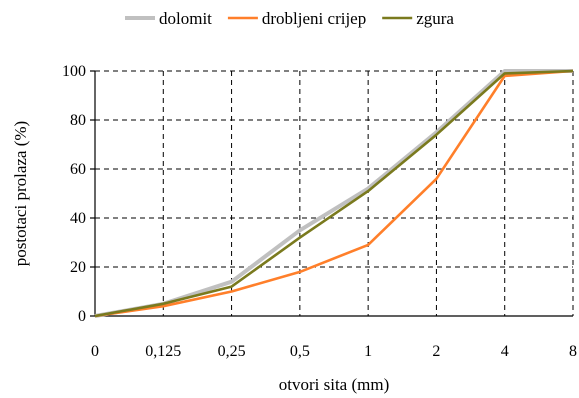 Image resolution: width=579 pixels, height=398 pixels. Describe the element at coordinates (435, 18) in the screenshot. I see `legend-label: zgura` at that location.